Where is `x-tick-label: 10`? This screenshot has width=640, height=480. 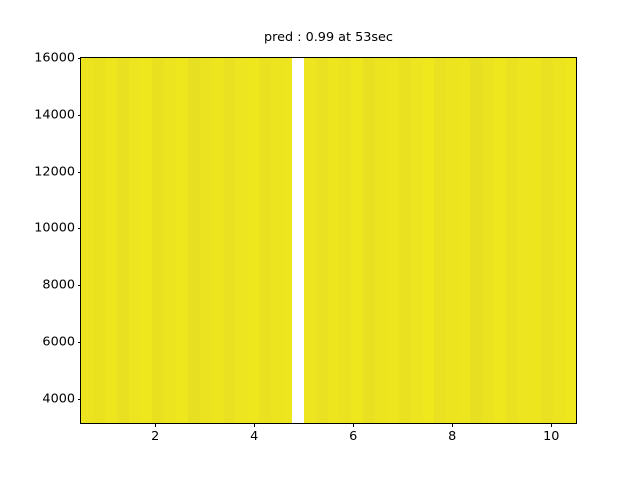
x-tick-label: 10 is located at coordinates (551, 436).